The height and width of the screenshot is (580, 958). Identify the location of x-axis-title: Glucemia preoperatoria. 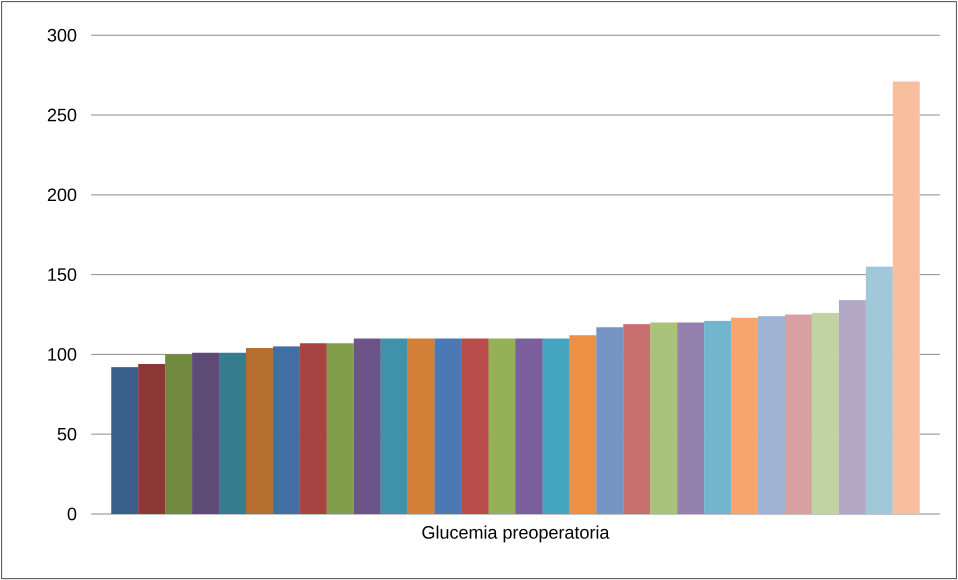
(516, 533).